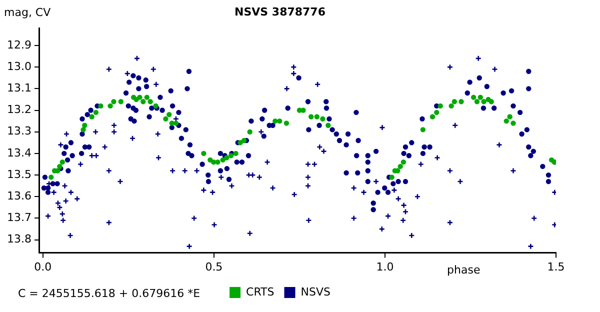 This screenshot has height=312, width=600. Describe the element at coordinates (463, 270) in the screenshot. I see `x-axis-title: phase` at that location.